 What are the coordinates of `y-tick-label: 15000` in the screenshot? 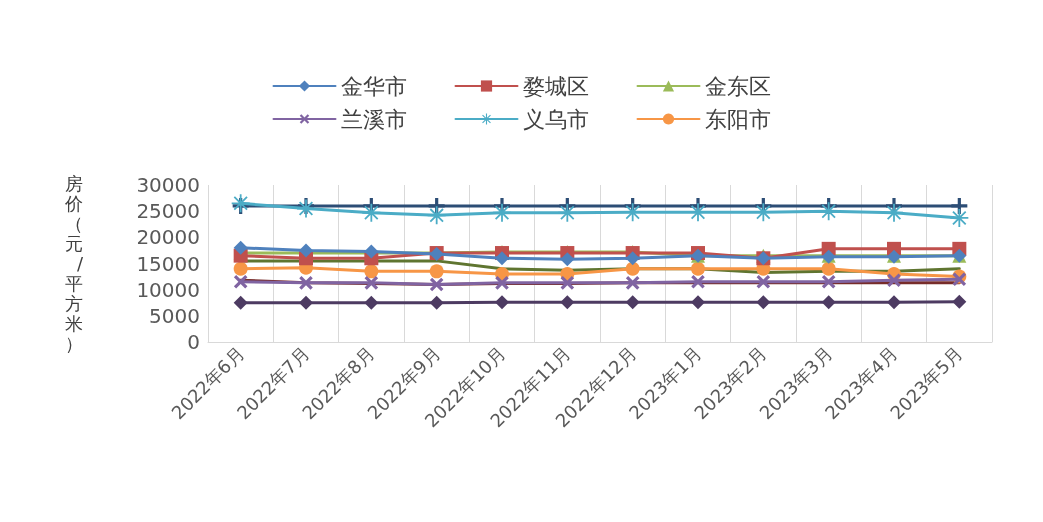 It's located at (168, 263).